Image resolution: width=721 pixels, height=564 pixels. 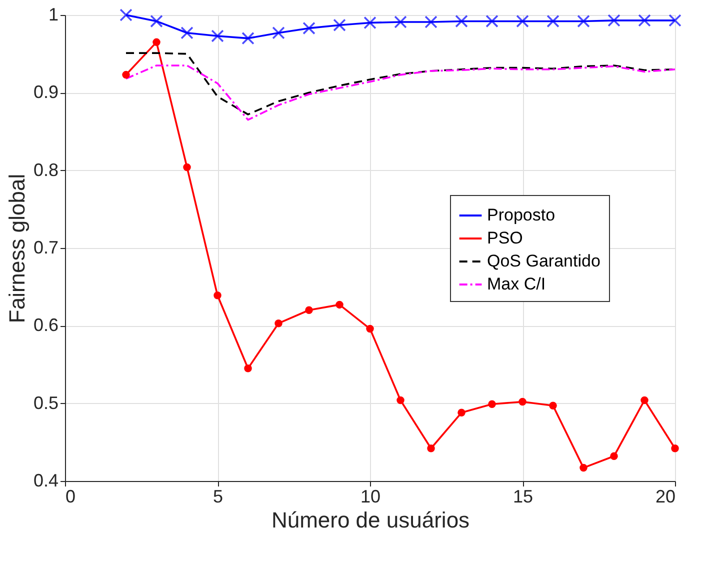 What do you see at coordinates (45, 92) in the screenshot?
I see `y-tick-label: 0.9` at bounding box center [45, 92].